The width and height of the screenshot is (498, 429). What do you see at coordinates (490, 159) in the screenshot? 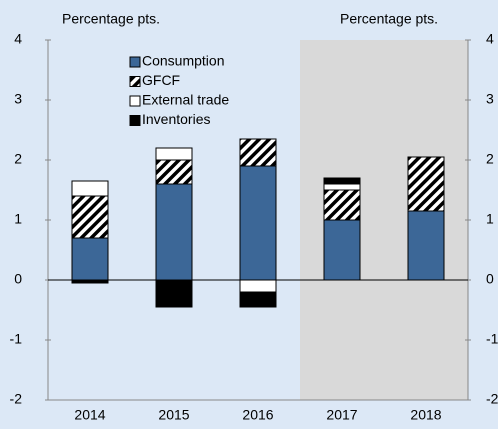
I see `y2-tick-label: 2` at bounding box center [490, 159].